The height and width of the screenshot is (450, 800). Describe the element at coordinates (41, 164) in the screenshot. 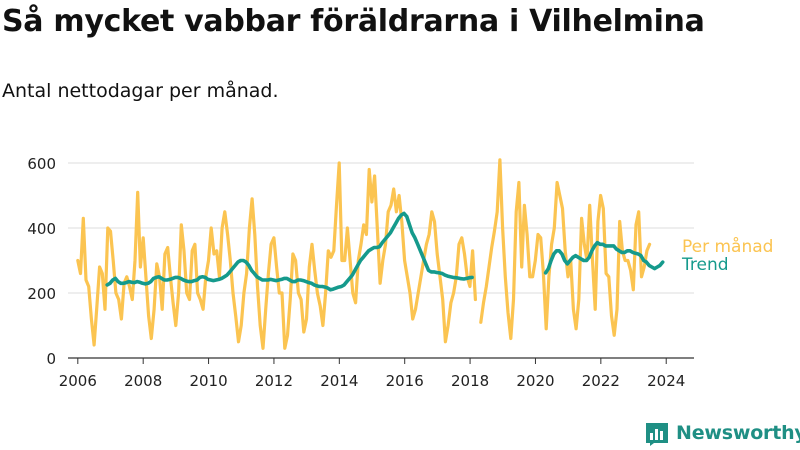

I see `y-tick-label: 600` at that location.